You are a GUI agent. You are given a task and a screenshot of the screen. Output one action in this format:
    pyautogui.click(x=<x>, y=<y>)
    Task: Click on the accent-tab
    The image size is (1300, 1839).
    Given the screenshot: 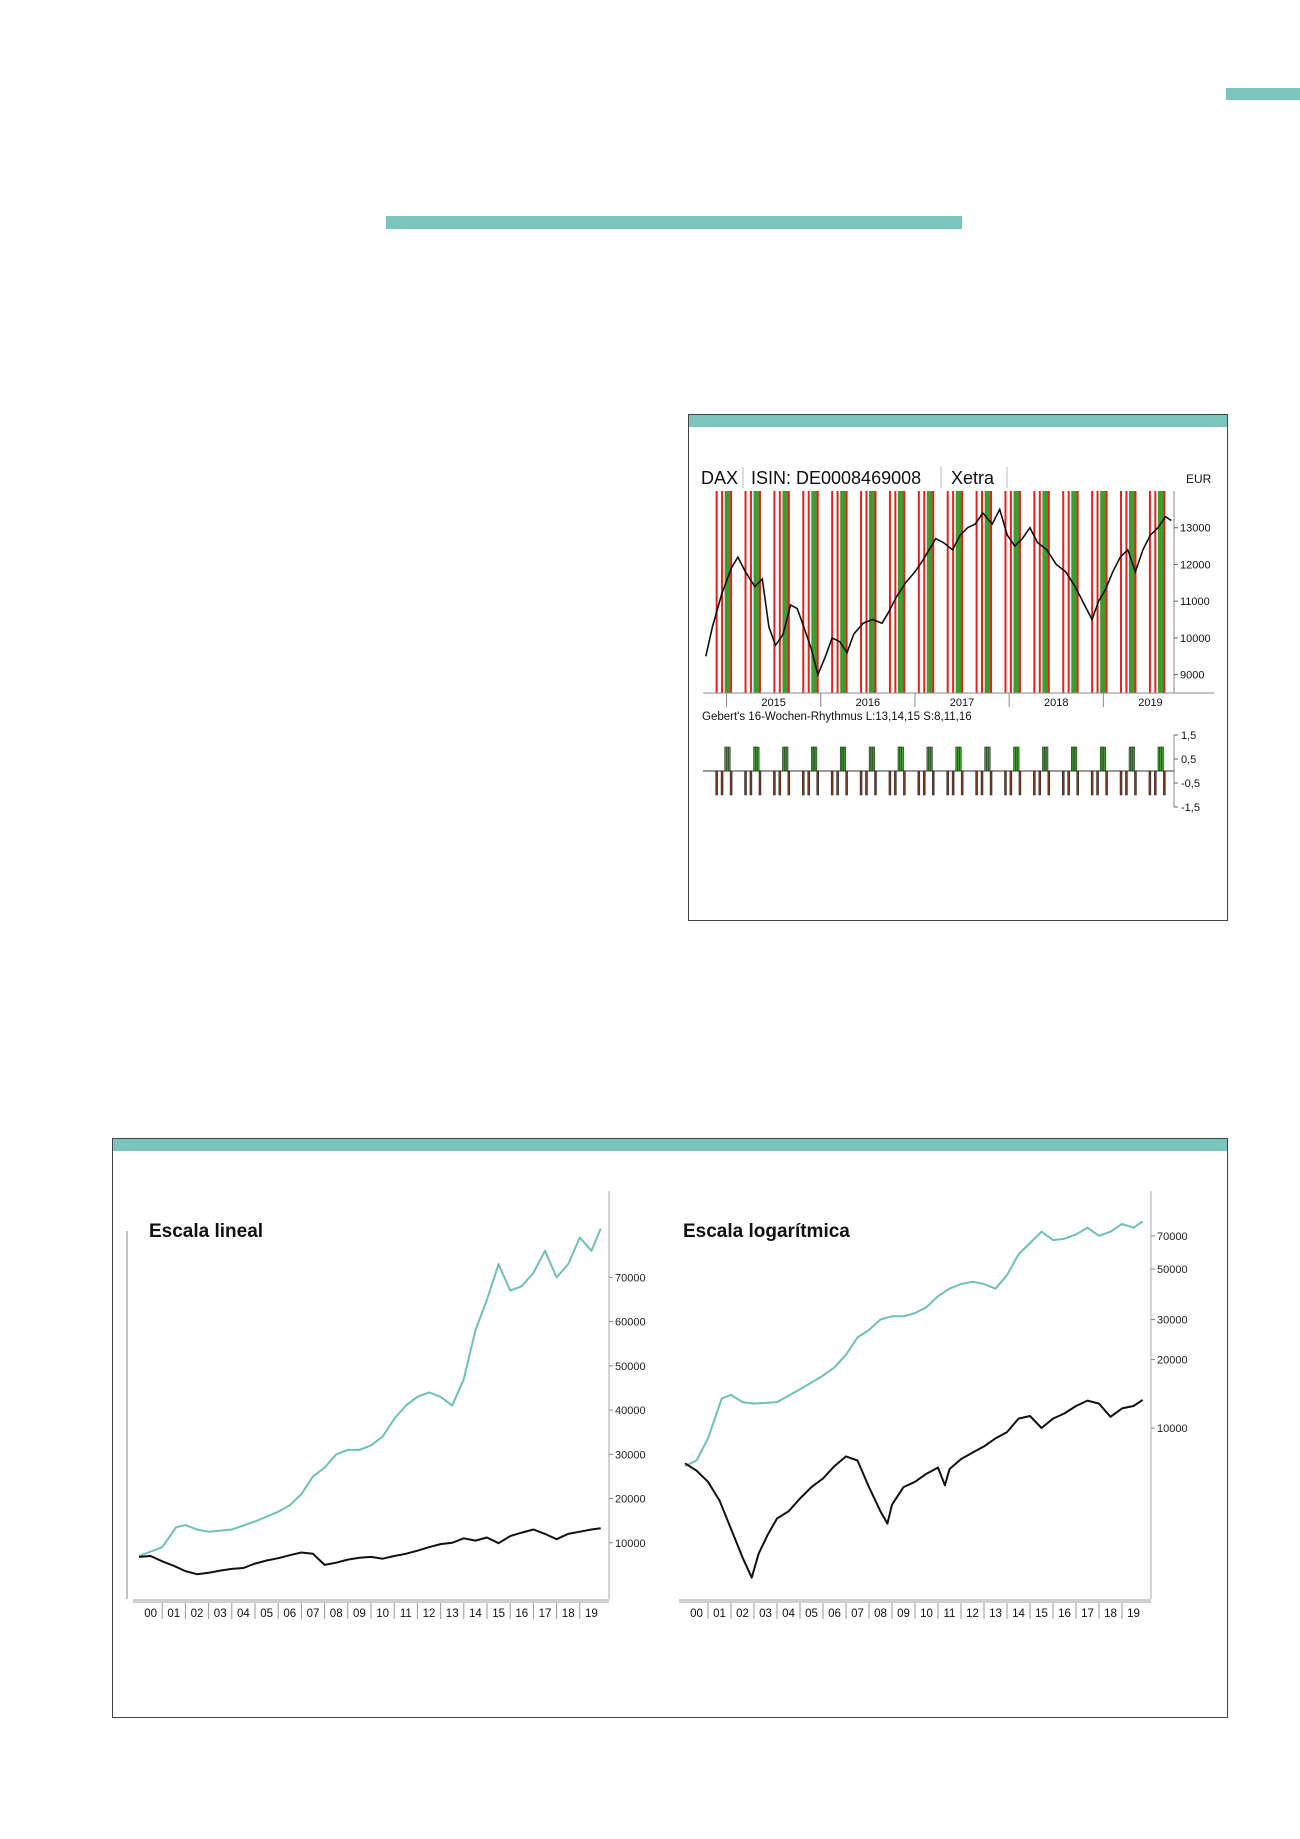 What is the action you would take?
    pyautogui.click(x=1263, y=94)
    